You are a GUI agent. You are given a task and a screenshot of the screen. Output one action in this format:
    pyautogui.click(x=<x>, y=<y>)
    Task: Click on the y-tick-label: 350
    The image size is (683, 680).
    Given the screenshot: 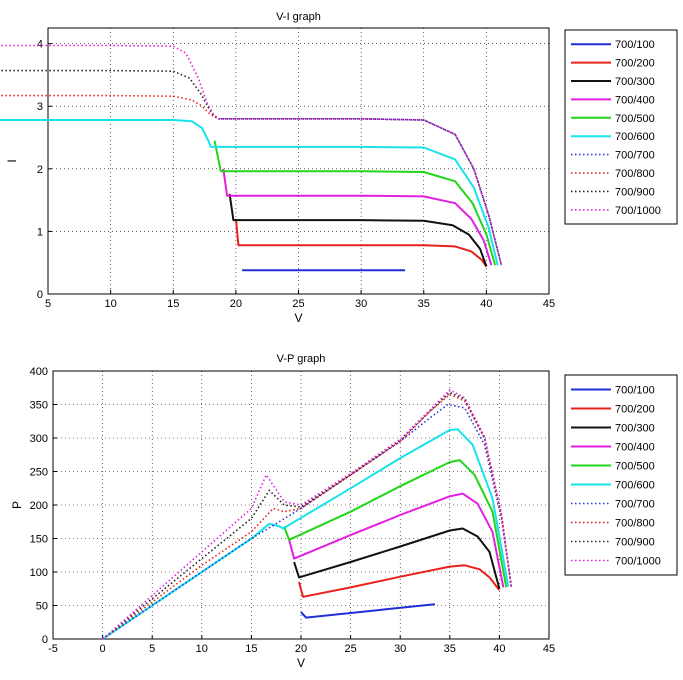 What is the action you would take?
    pyautogui.click(x=39, y=406)
    